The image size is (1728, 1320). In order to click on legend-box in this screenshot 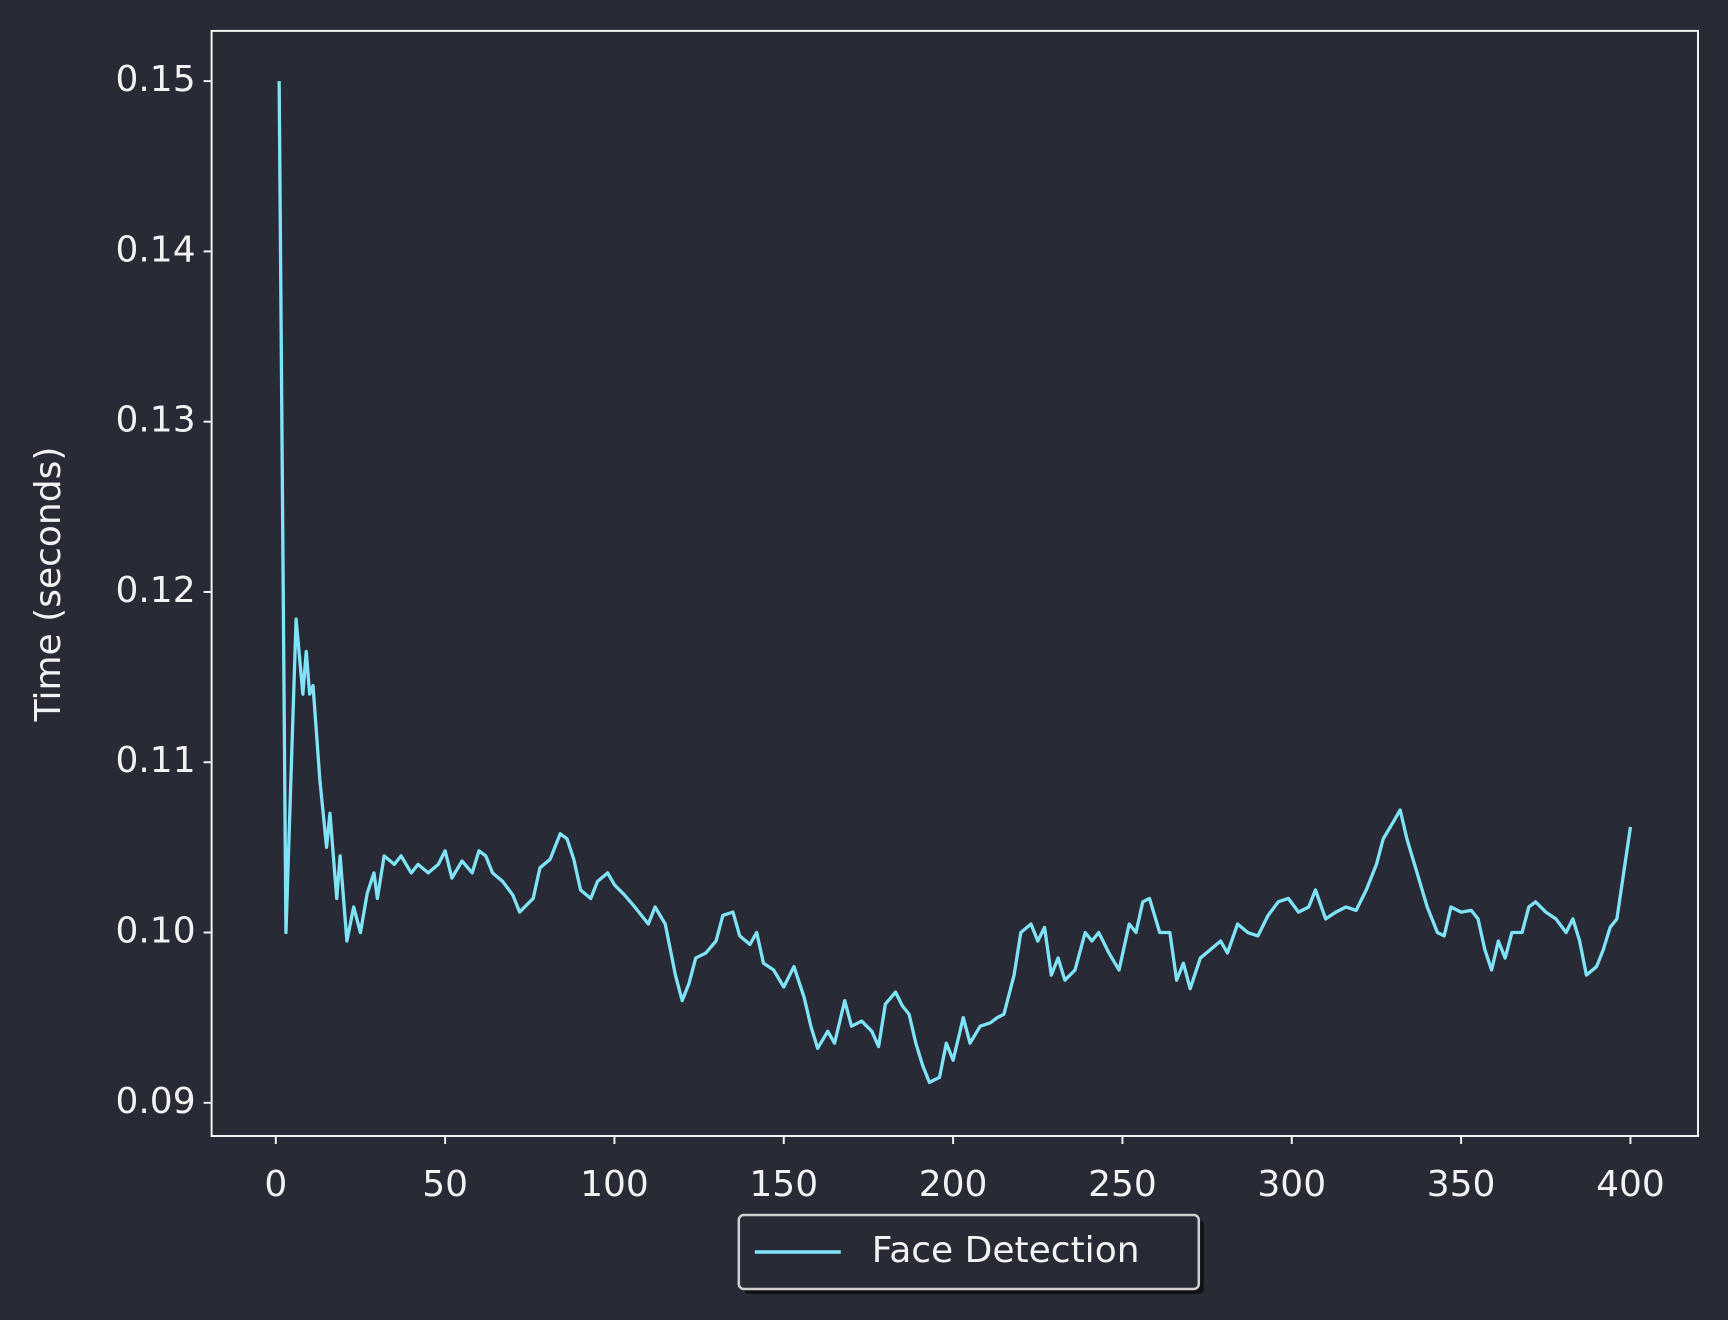, I will do `click(969, 1252)`.